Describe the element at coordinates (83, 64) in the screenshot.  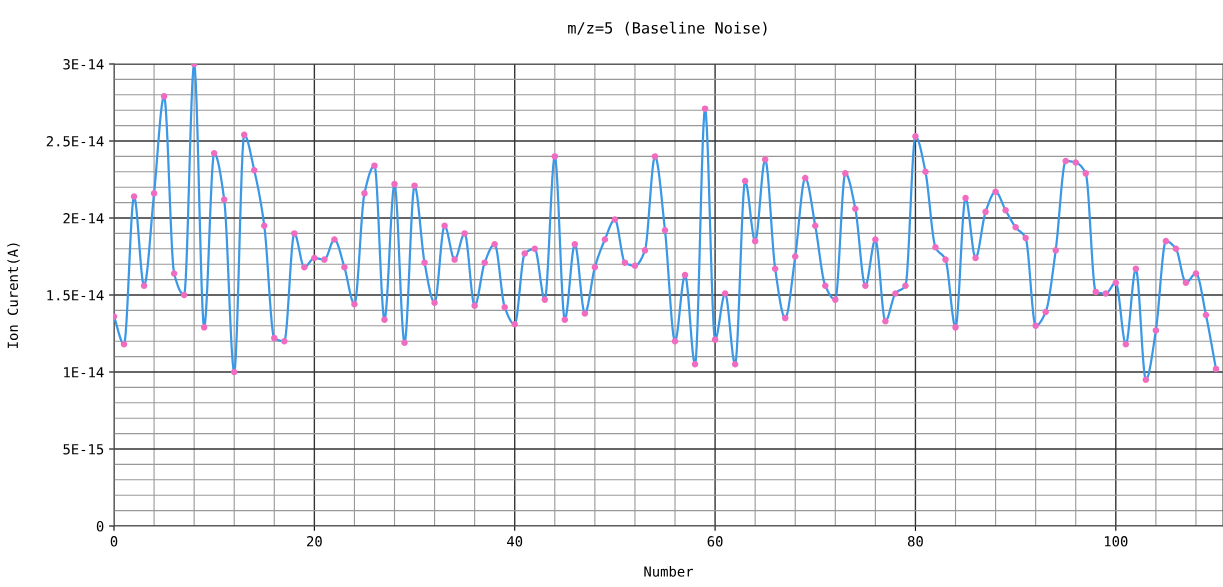
I see `y-tick-label: 3E-14` at that location.